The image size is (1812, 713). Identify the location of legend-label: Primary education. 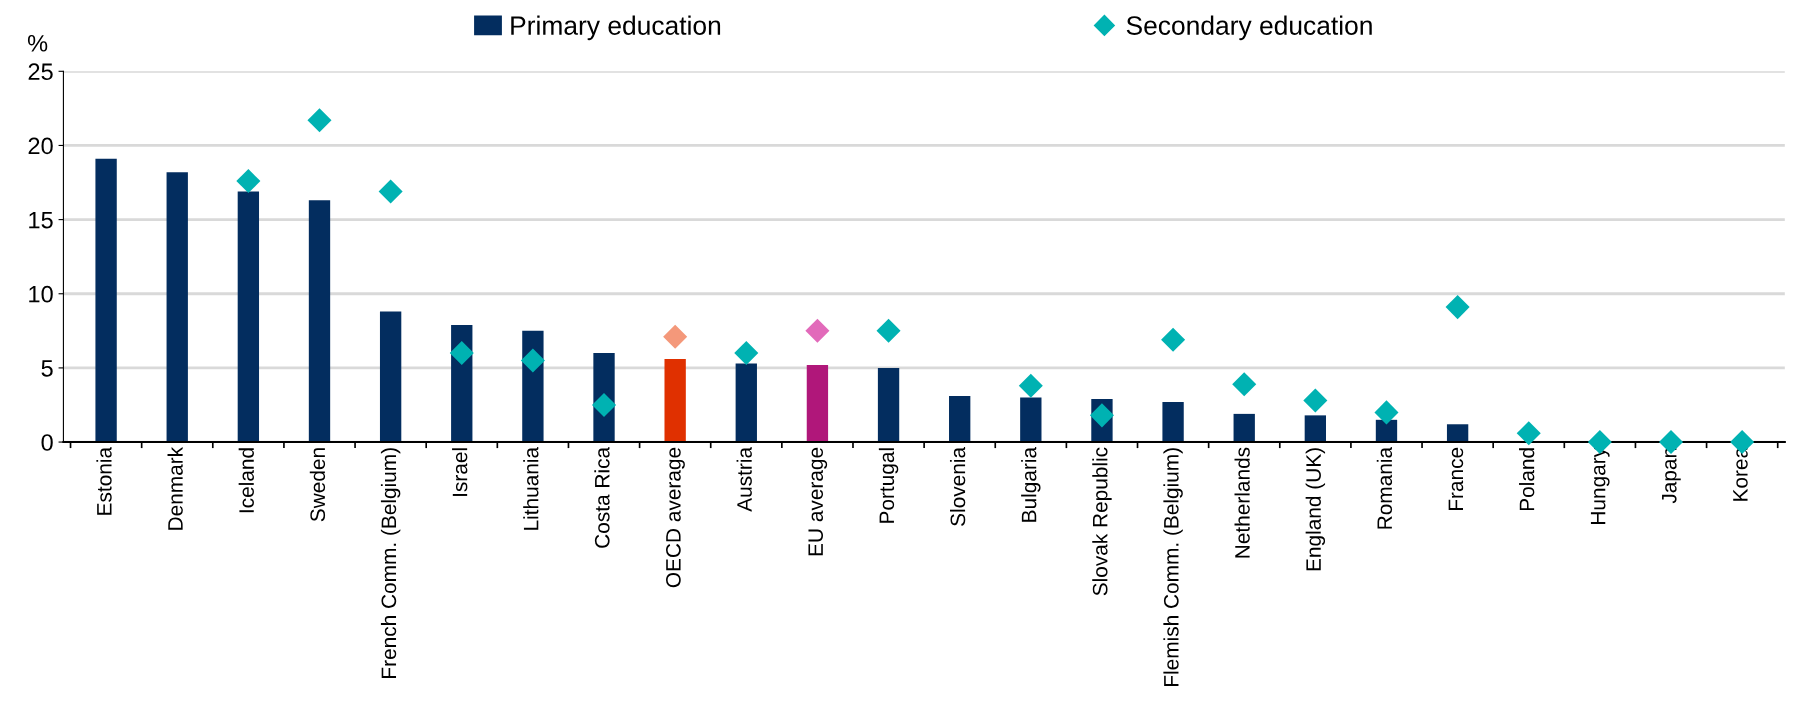
(616, 28).